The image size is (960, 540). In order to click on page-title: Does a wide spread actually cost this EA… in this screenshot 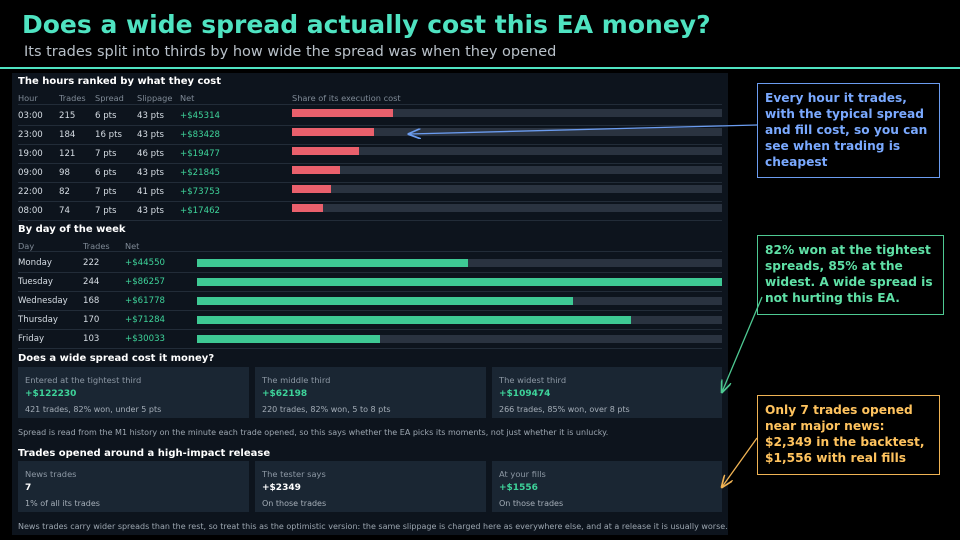, I will do `click(366, 24)`.